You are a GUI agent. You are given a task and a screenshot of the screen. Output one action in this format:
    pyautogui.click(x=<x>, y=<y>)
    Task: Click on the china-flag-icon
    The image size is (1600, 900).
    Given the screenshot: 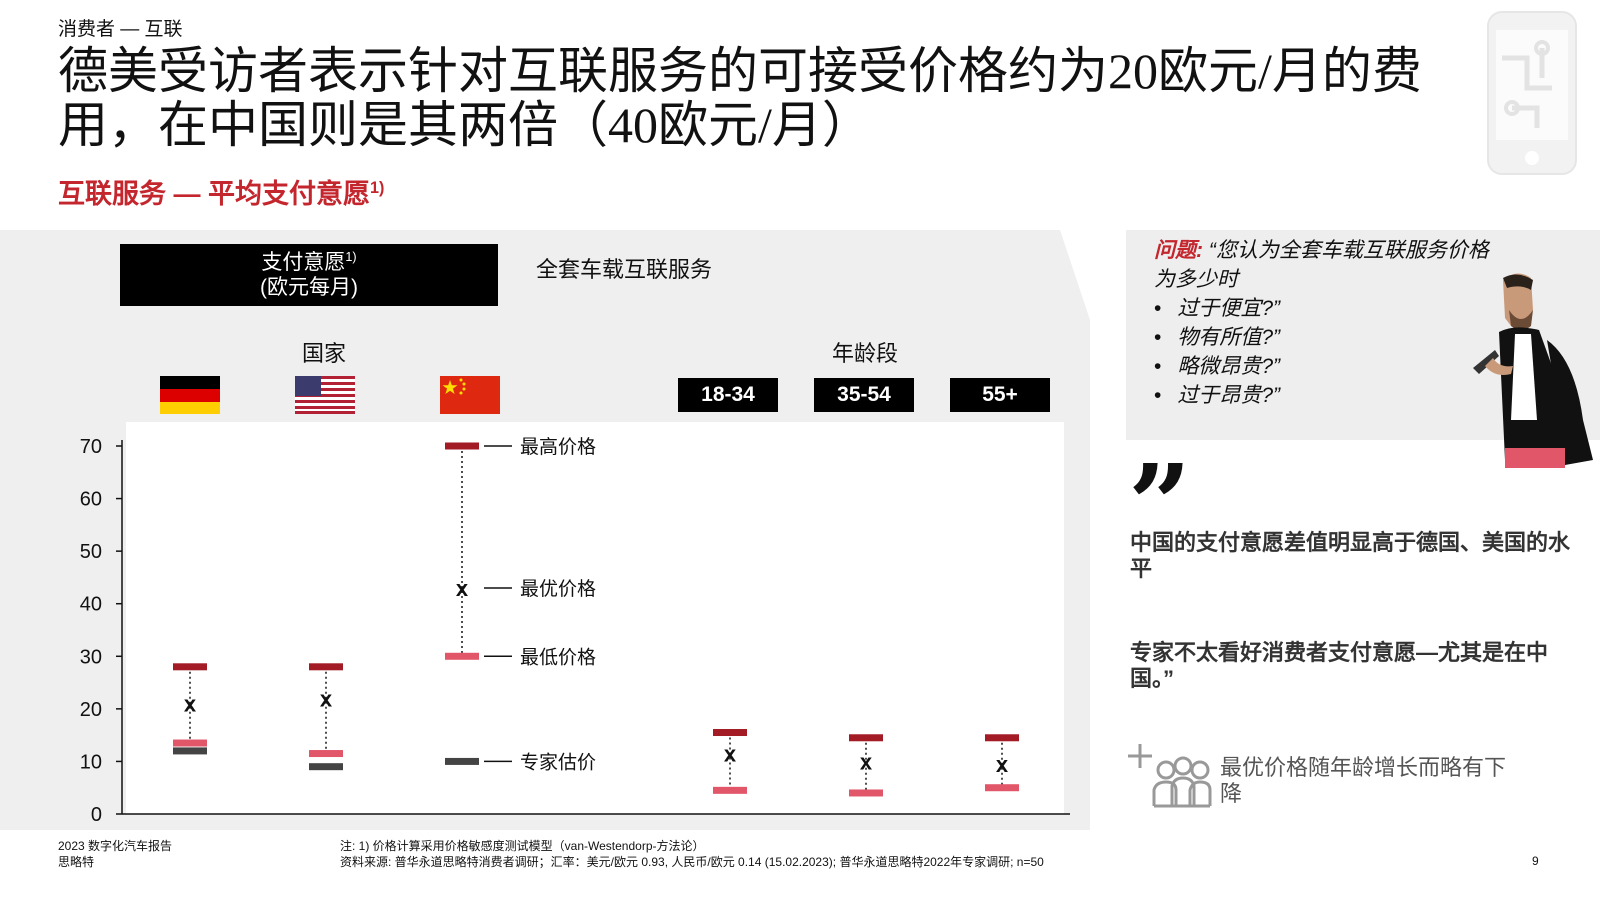 What is the action you would take?
    pyautogui.click(x=470, y=395)
    